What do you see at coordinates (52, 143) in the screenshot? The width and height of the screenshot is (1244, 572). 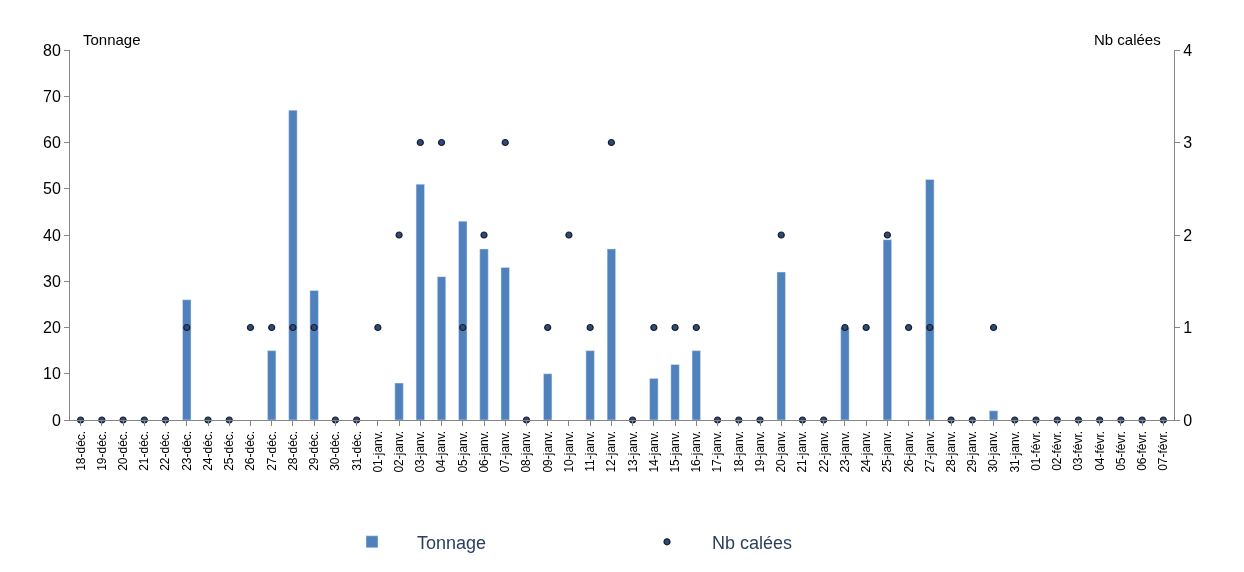 I see `y-tick-label: 60` at bounding box center [52, 143].